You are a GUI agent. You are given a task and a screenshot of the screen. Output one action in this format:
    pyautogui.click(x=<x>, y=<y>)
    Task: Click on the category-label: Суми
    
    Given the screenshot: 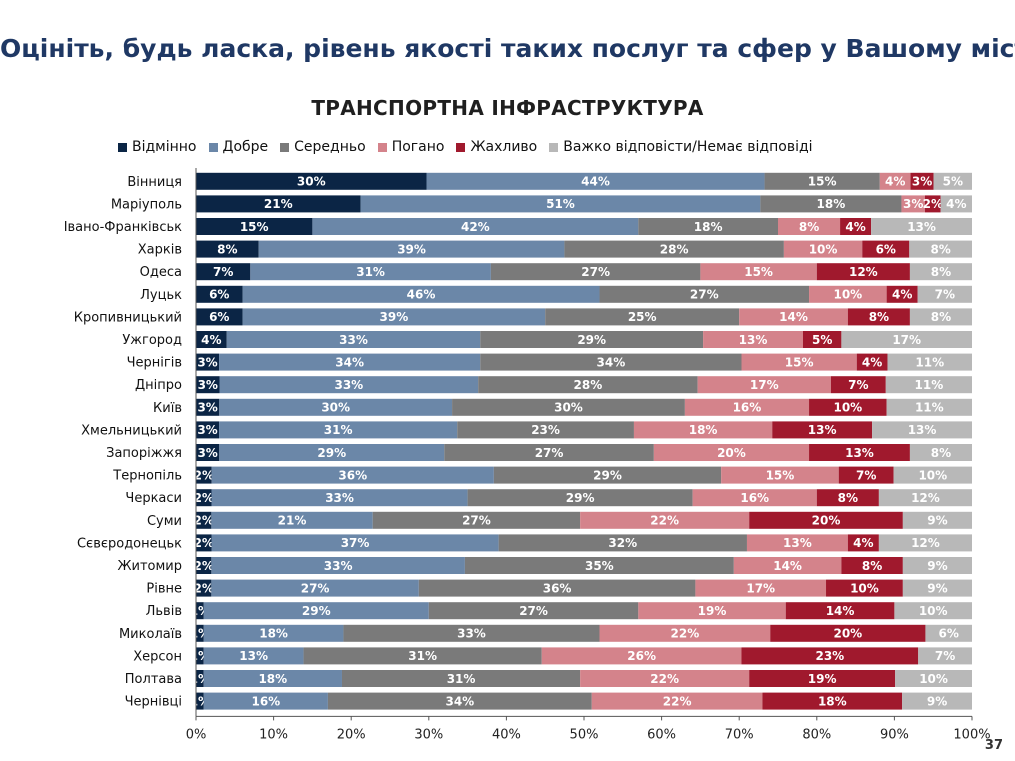 What is the action you would take?
    pyautogui.click(x=164, y=521)
    